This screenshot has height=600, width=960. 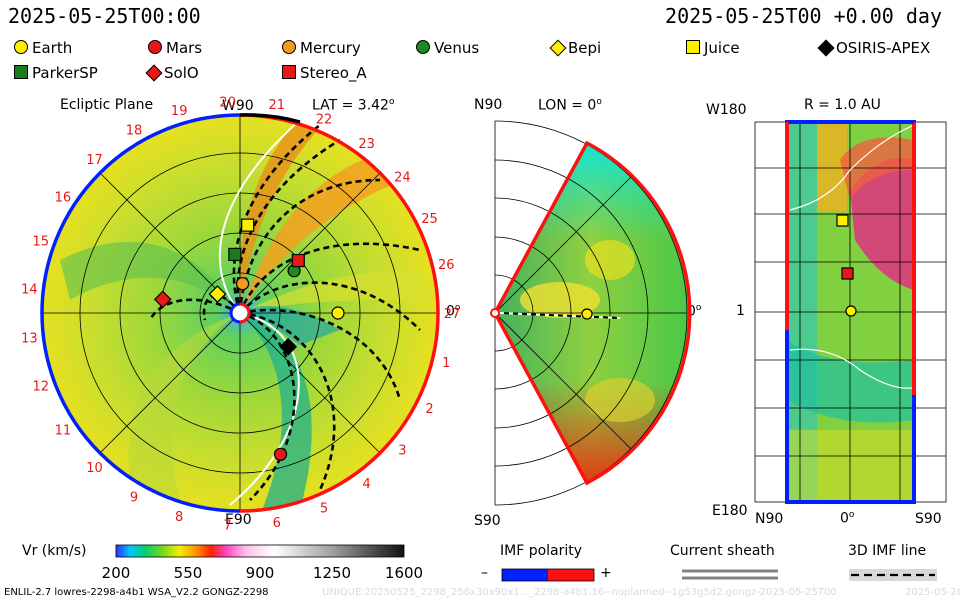 I want to click on legend-mercury: Mercury, so click(x=321, y=48).